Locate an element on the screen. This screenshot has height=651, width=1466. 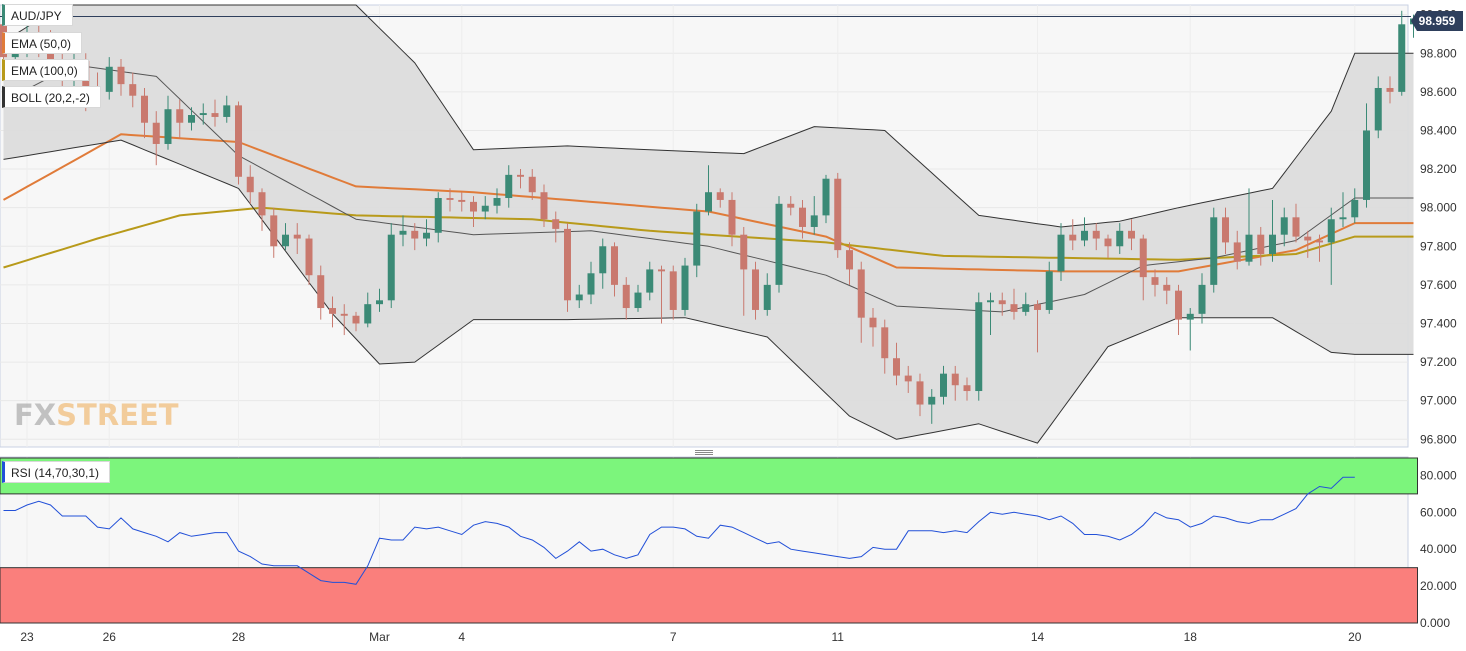
time-tick-label: 23 is located at coordinates (27, 637).